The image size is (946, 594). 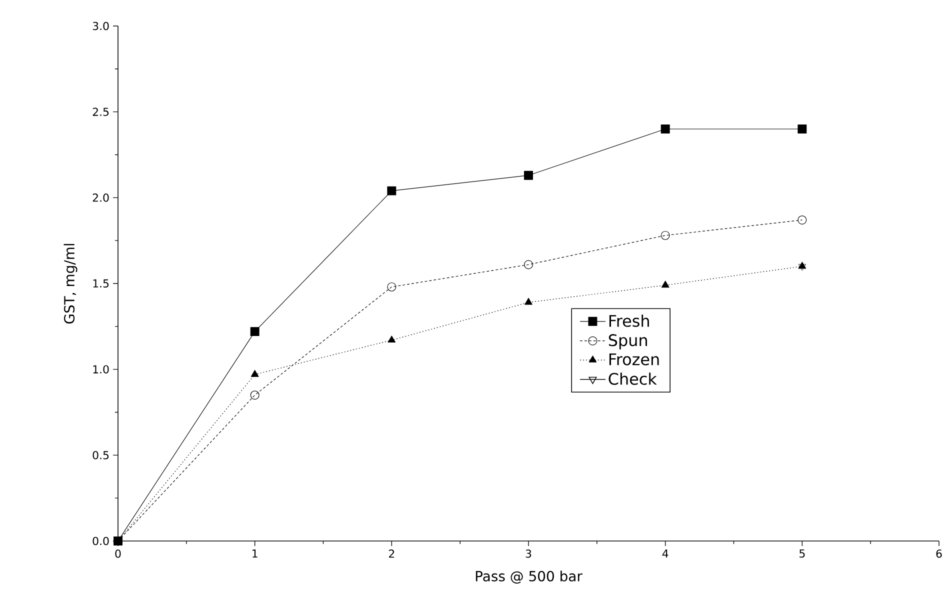 What do you see at coordinates (627, 342) in the screenshot?
I see `legend-label: Spun` at bounding box center [627, 342].